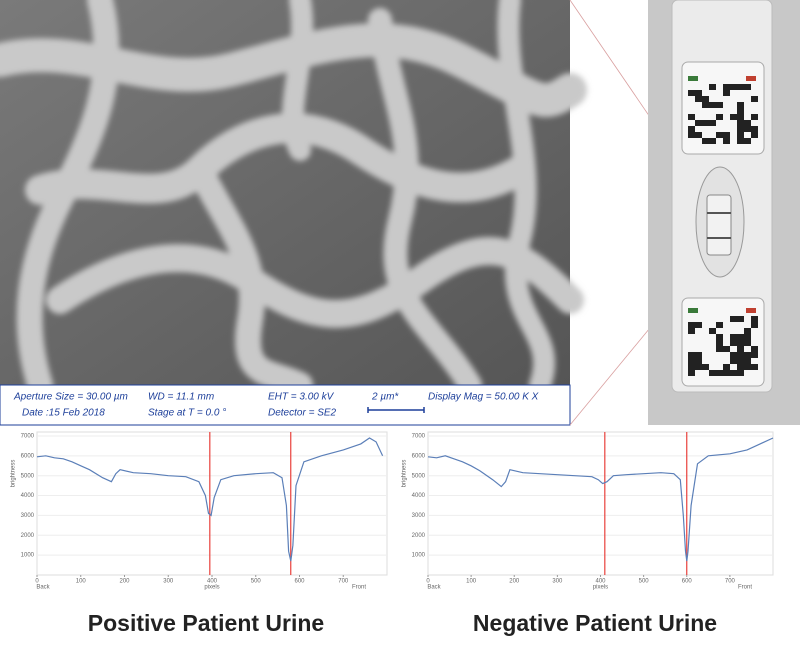 This screenshot has width=800, height=667. What do you see at coordinates (428, 582) in the screenshot?
I see `x-tick-label: 0` at bounding box center [428, 582].